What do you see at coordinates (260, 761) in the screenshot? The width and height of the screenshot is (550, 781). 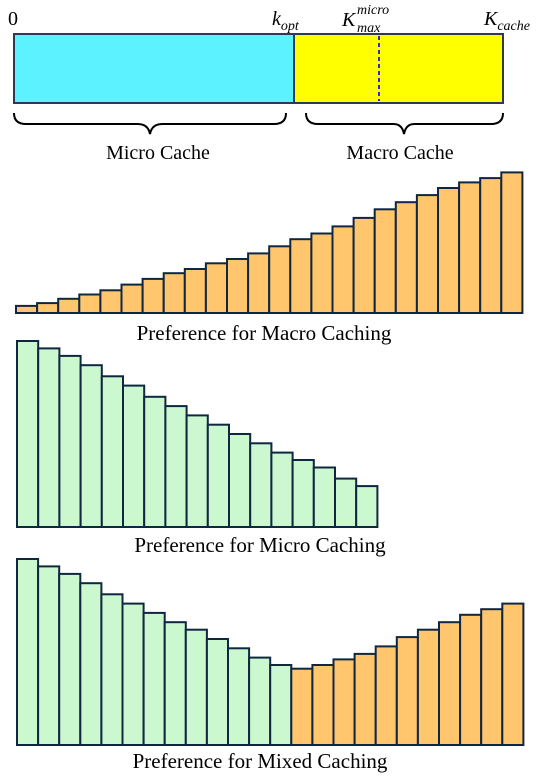 I see `mixed-preference-caption: Preference for Mixed Caching` at bounding box center [260, 761].